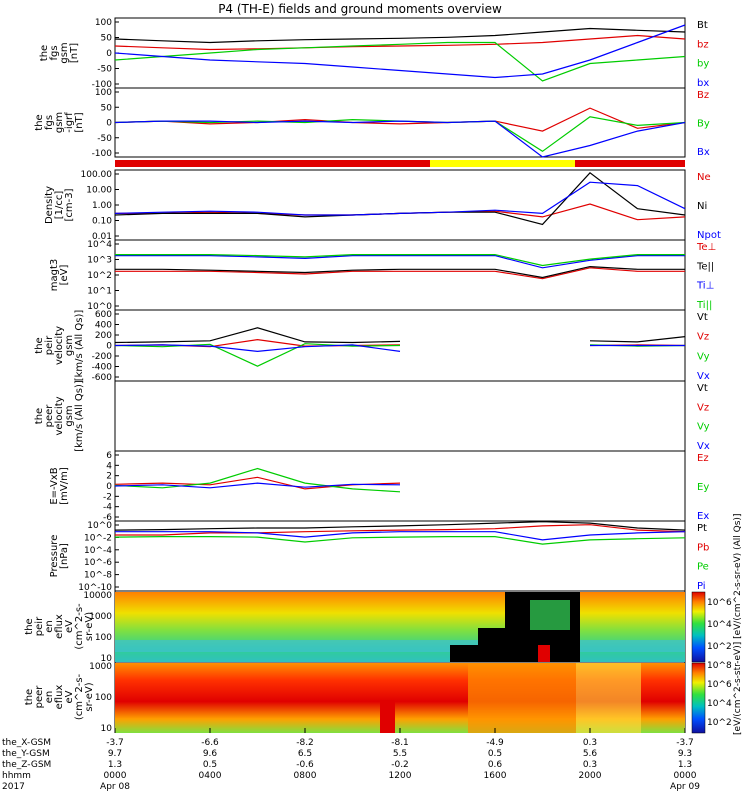 Image resolution: width=750 pixels, height=800 pixels. I want to click on xaxis-tick-5-x: 0.3, so click(590, 743).